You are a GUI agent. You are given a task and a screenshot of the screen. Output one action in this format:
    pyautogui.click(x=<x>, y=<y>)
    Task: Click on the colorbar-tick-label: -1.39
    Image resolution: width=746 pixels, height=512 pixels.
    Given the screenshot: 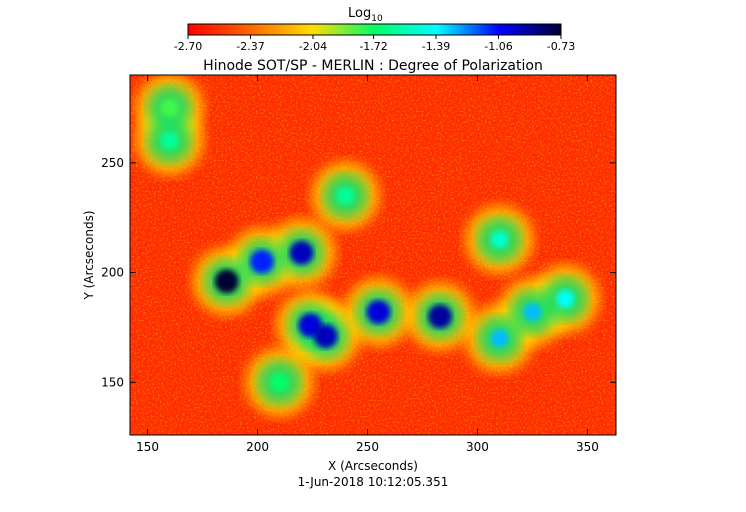 What is the action you would take?
    pyautogui.click(x=436, y=46)
    